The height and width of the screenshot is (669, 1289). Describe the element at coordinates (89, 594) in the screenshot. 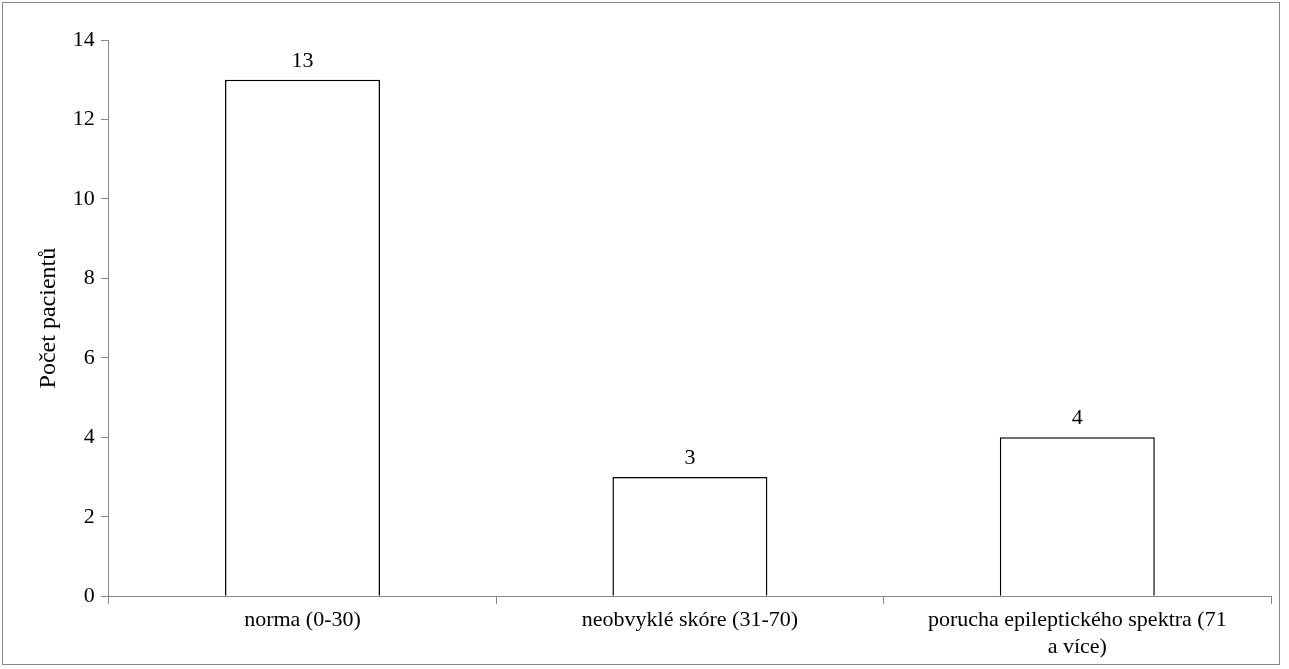

I see `y-tick-label: 0` at that location.